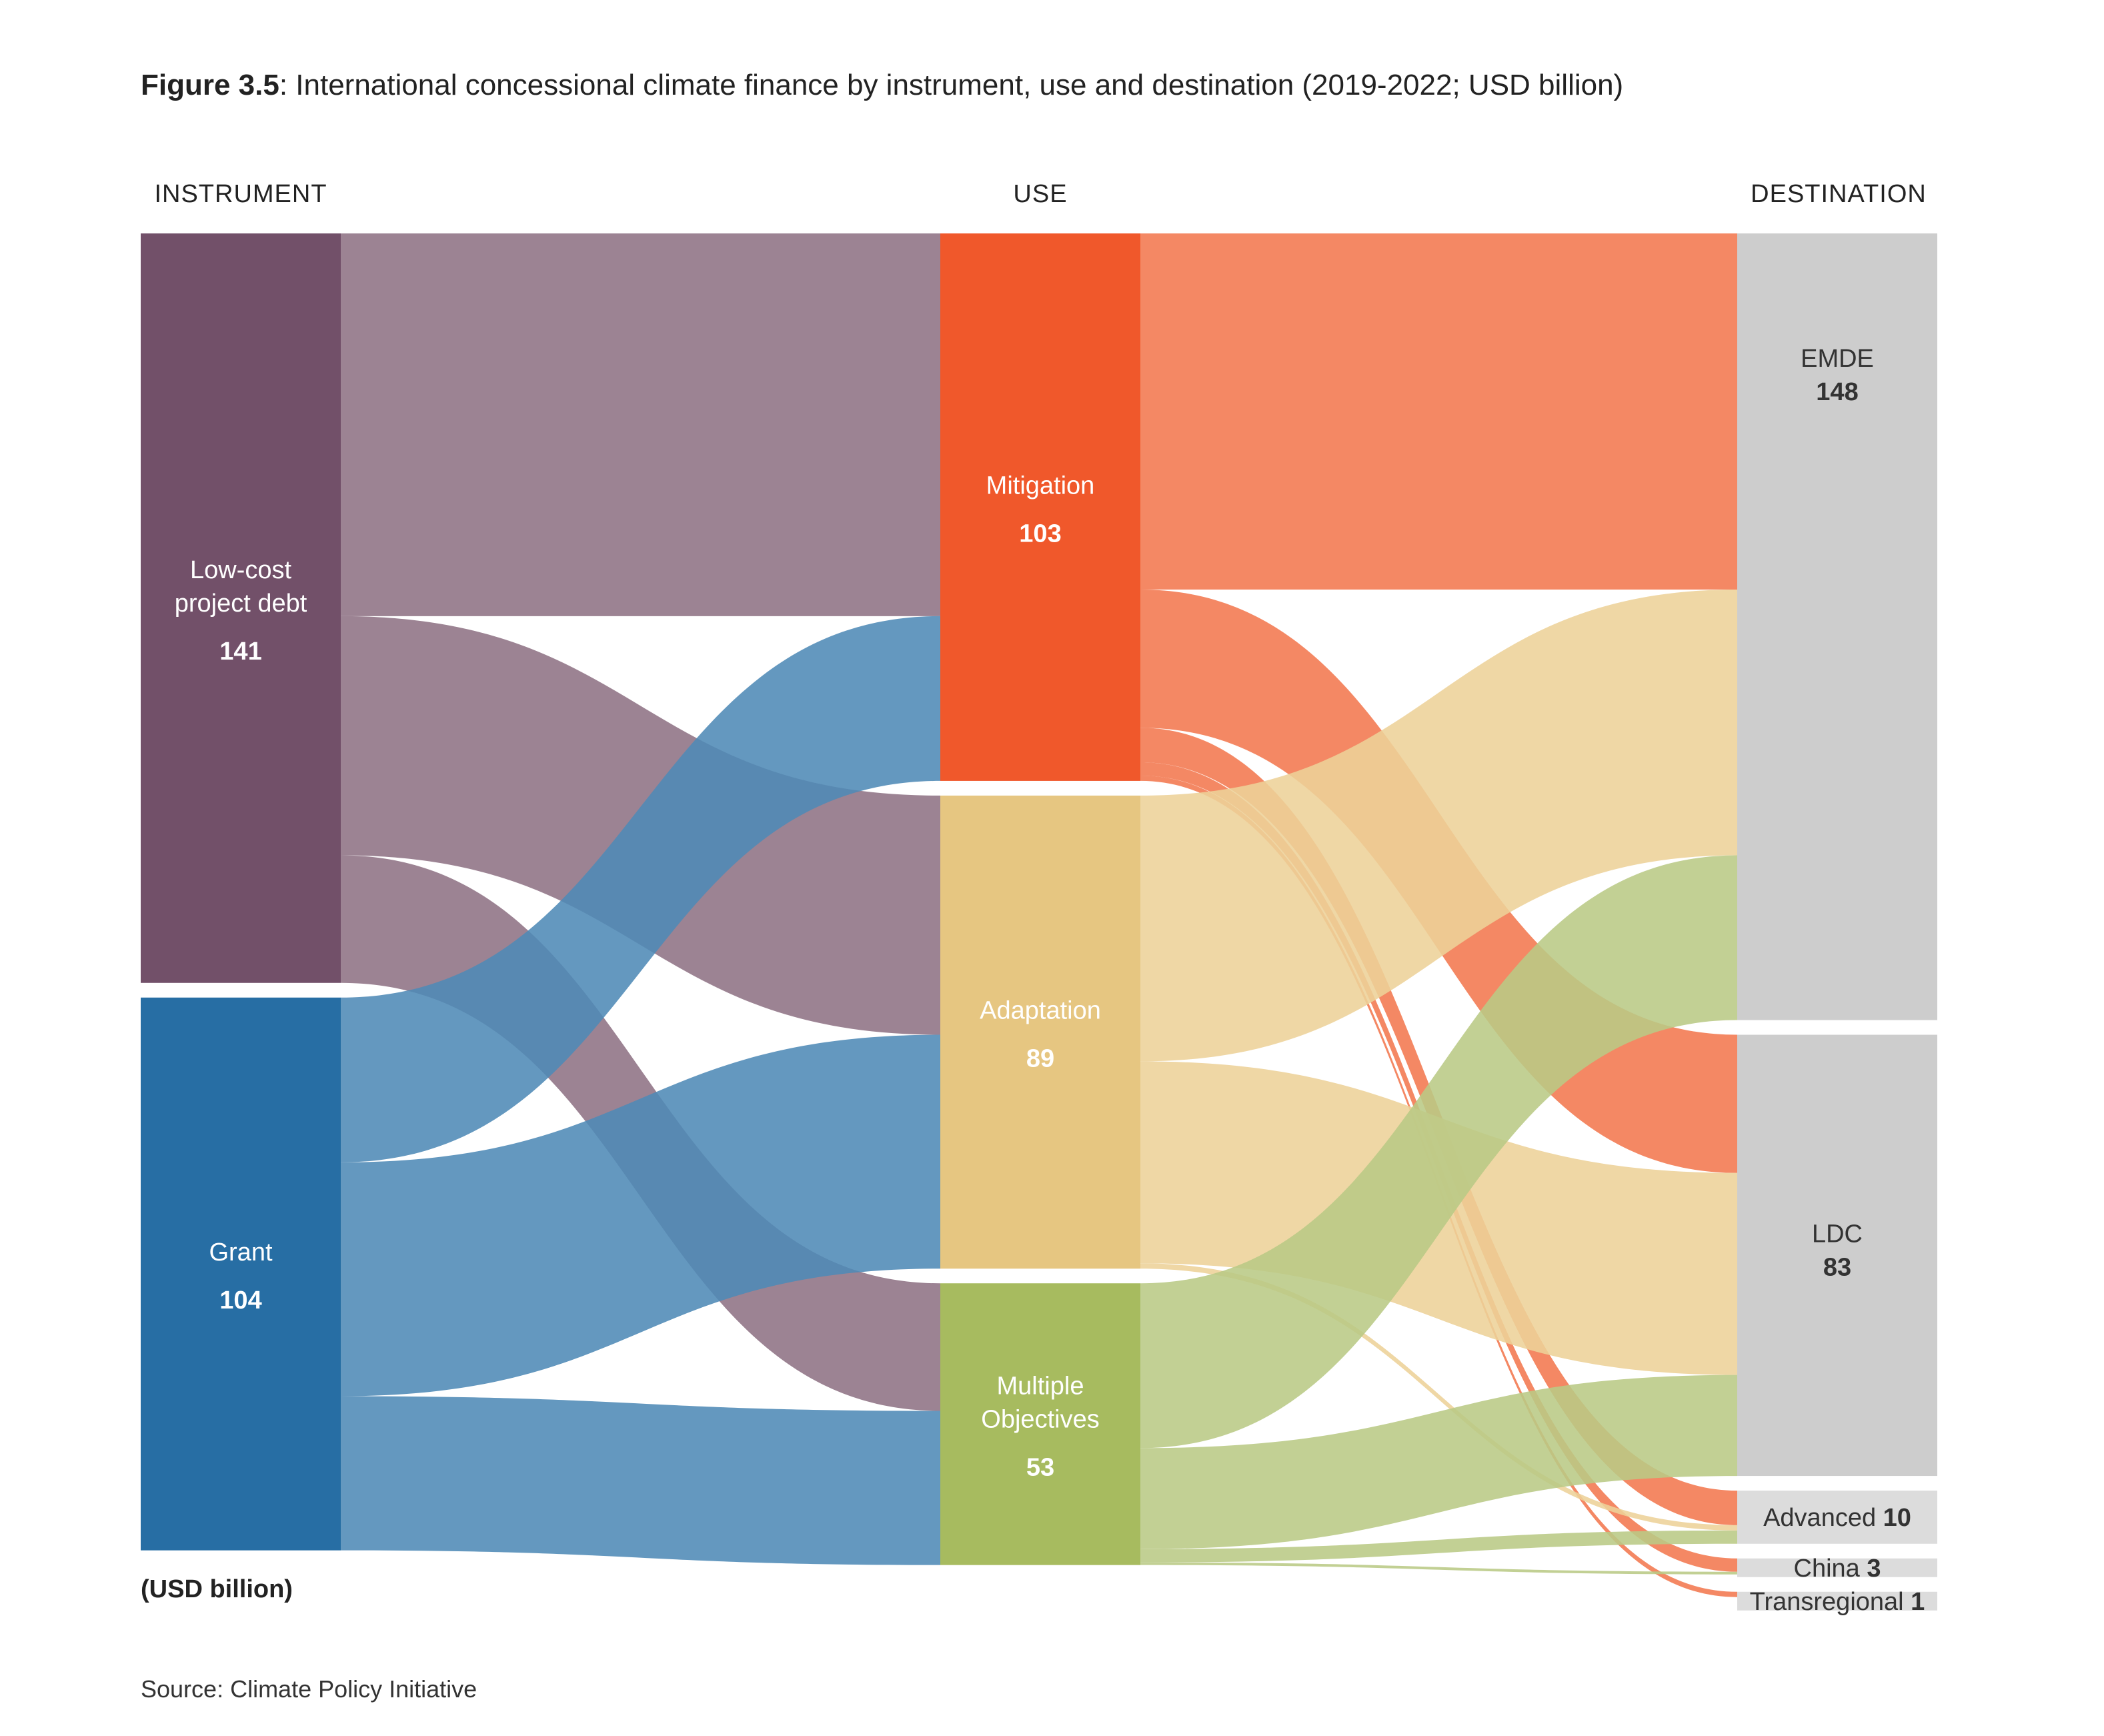 The width and height of the screenshot is (2104, 1736). Describe the element at coordinates (210, 85) in the screenshot. I see `figure-number: Figure 3.5` at that location.